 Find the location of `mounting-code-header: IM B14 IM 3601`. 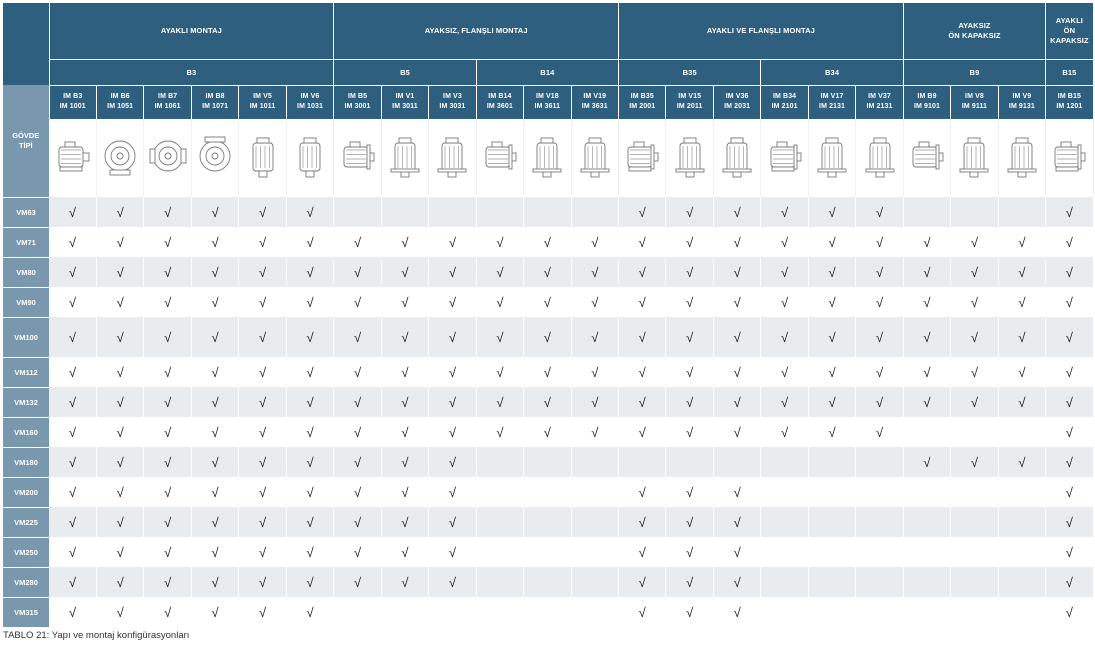

mounting-code-header: IM B14 IM 3601 is located at coordinates (500, 102).